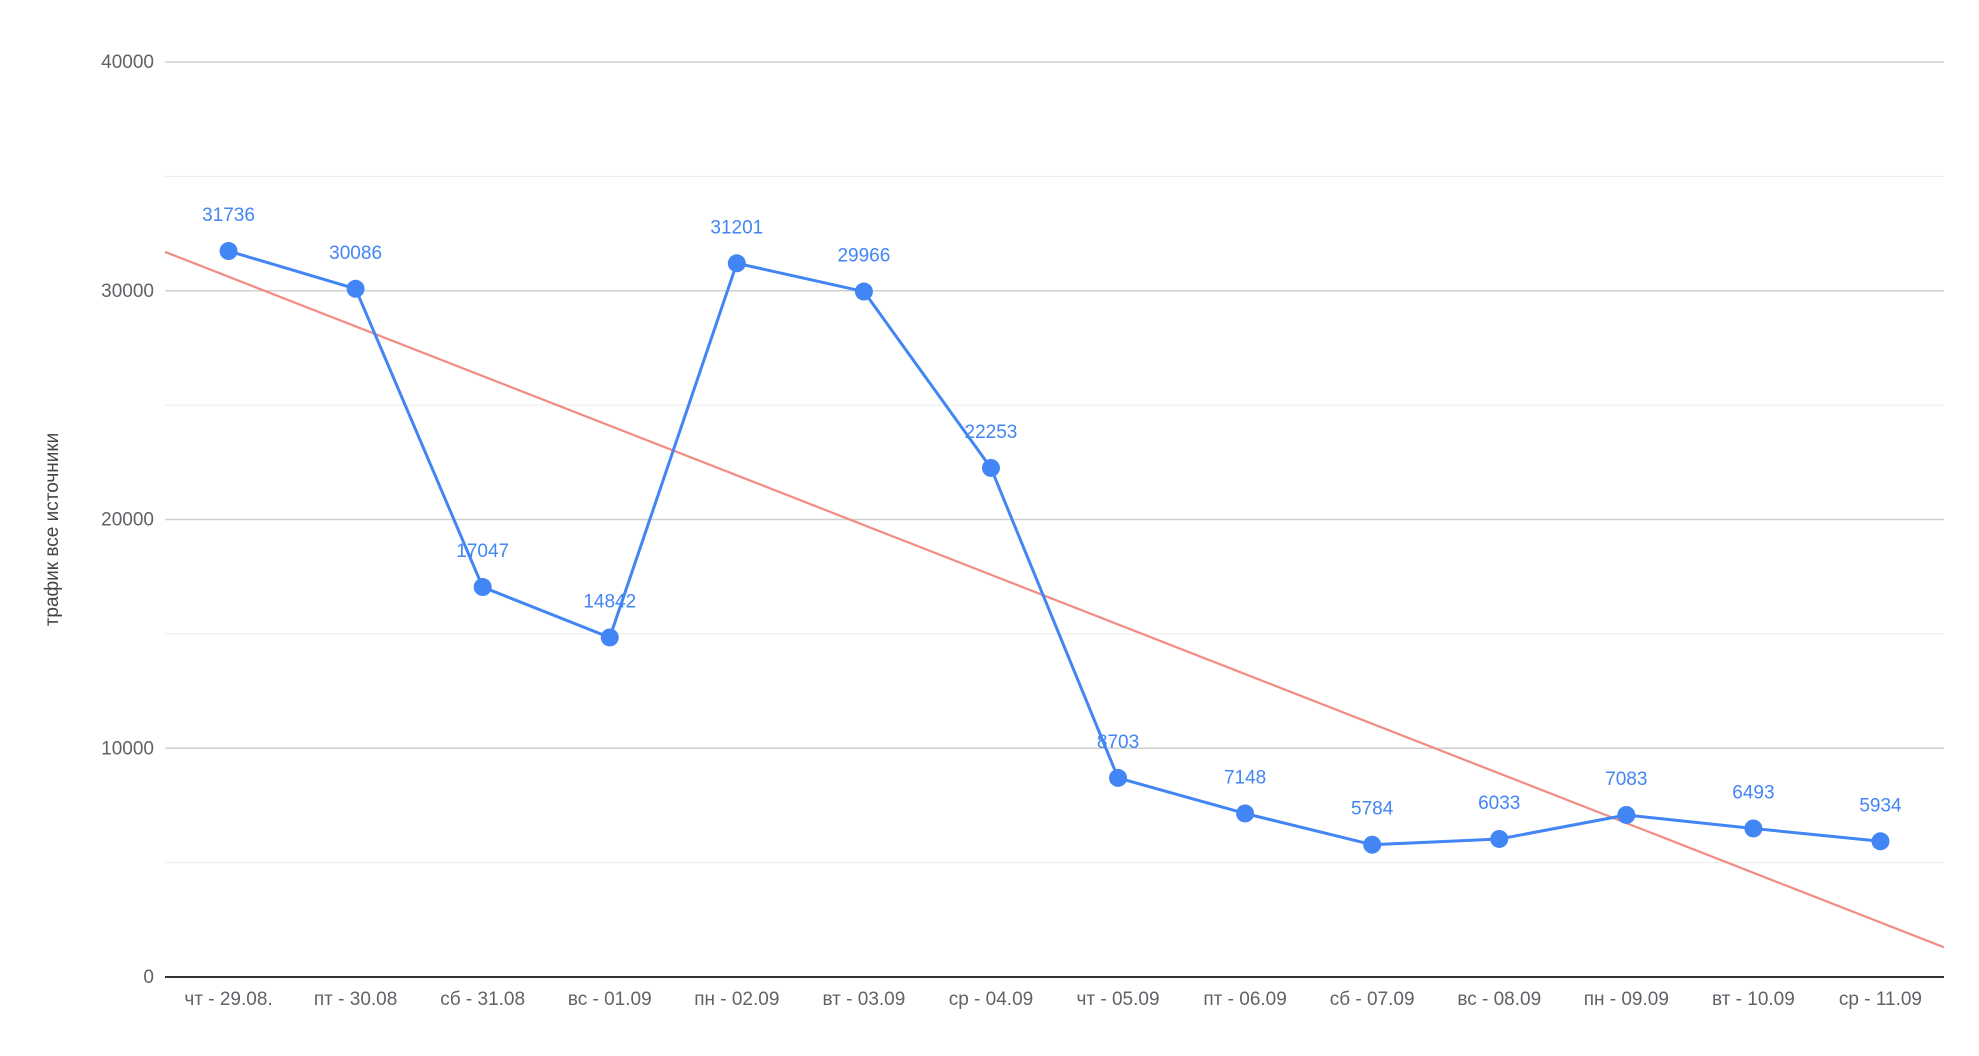  Describe the element at coordinates (1753, 792) in the screenshot. I see `data-label: 6493` at that location.